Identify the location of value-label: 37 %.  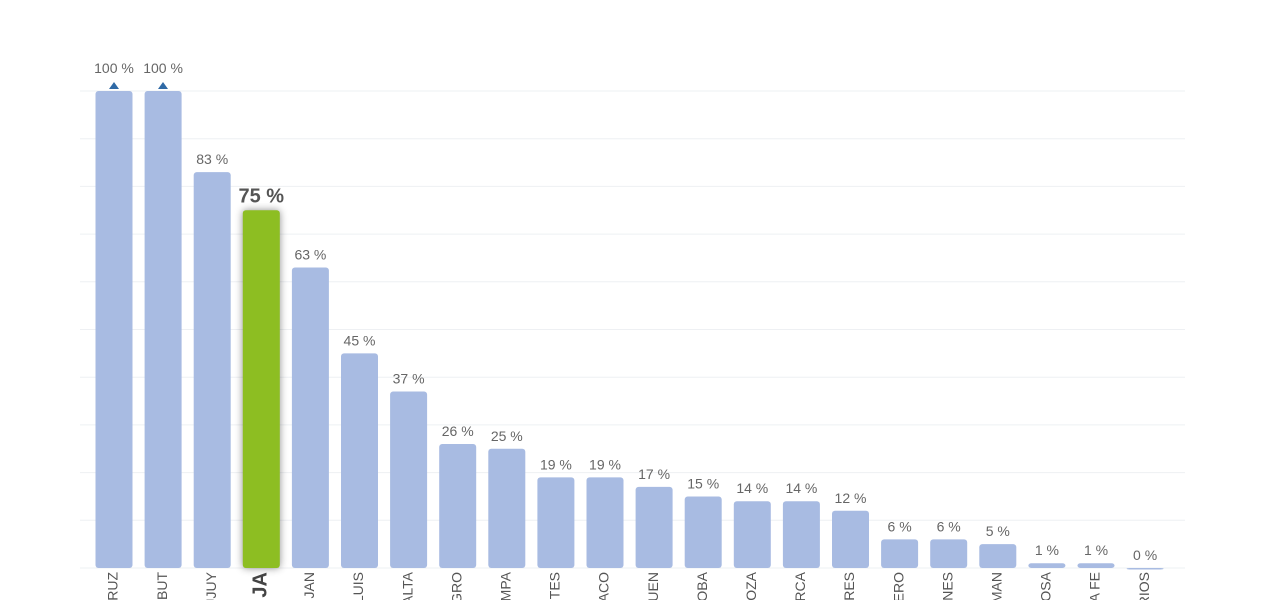
(409, 379).